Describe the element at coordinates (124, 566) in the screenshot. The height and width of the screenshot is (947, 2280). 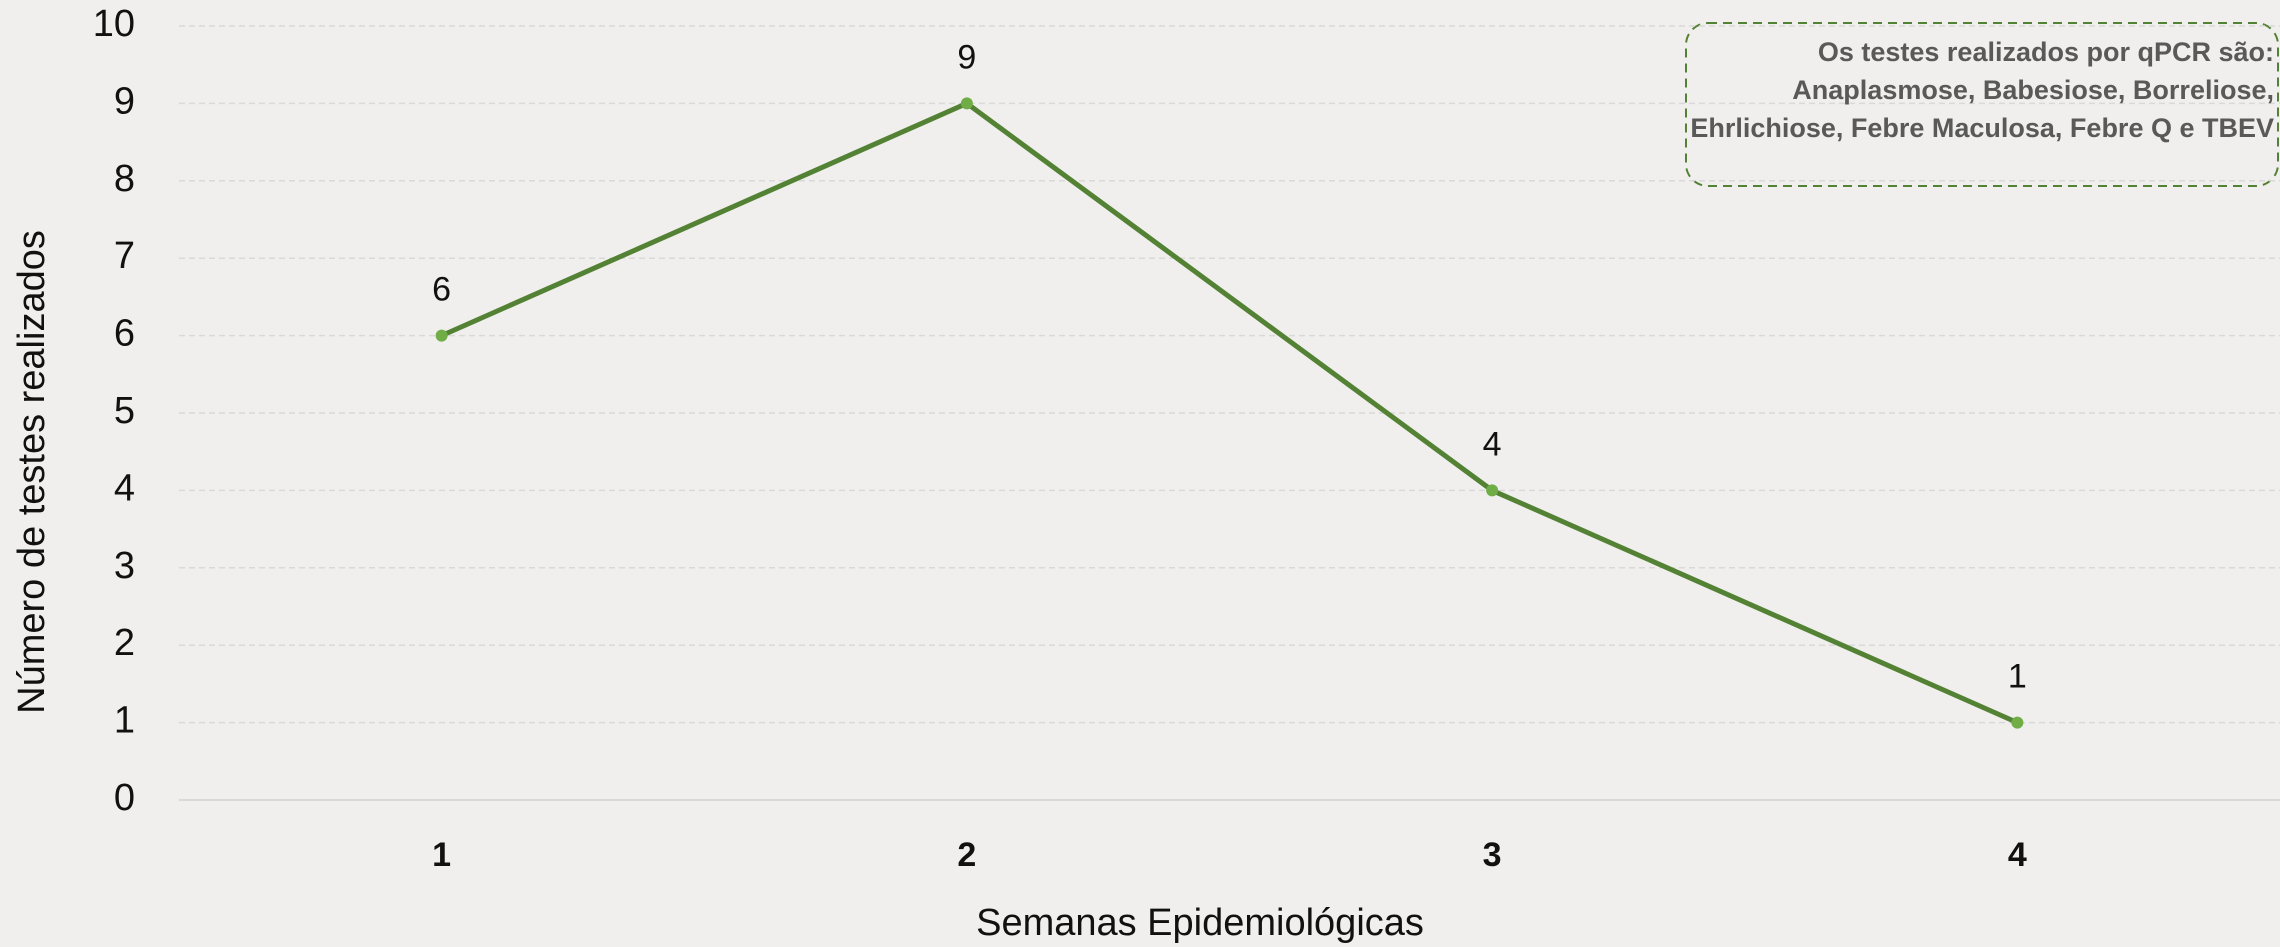
I see `y-tick-label: 3` at that location.